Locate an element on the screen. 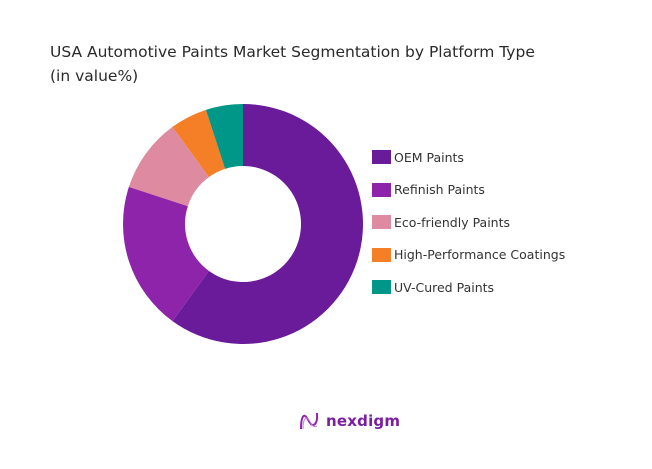 Image resolution: width=652 pixels, height=469 pixels. legend-item-refinish-paints: Refinish Paints is located at coordinates (468, 190).